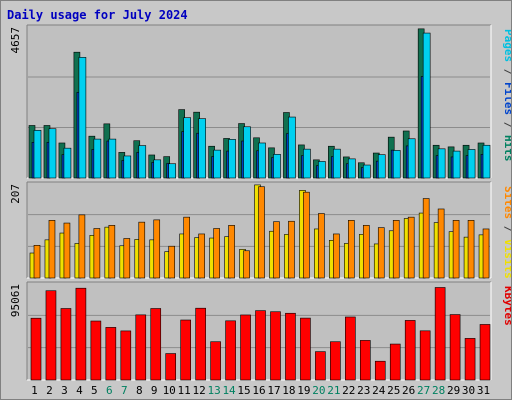  I want to click on x-tick-label: 19, so click(303, 390).